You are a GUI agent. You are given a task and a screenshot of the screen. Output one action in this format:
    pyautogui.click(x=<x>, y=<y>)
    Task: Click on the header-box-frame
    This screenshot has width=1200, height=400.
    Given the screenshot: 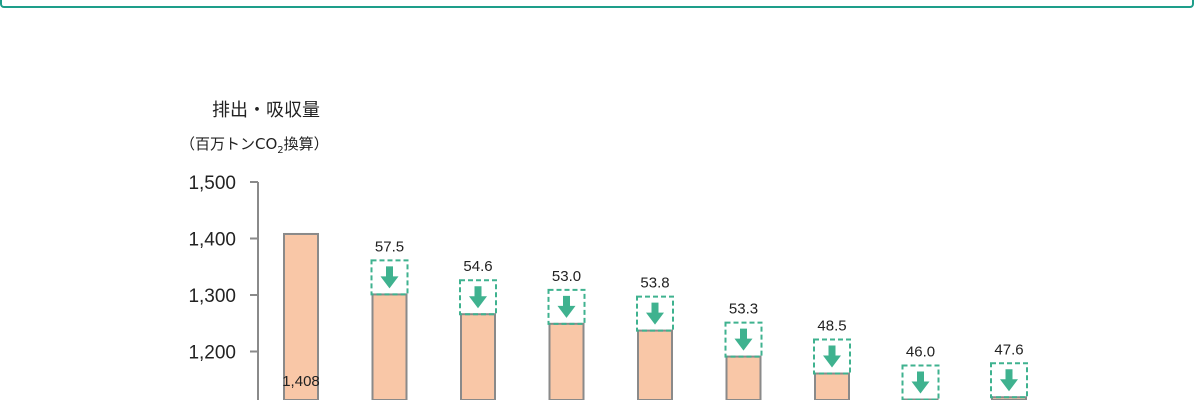 What is the action you would take?
    pyautogui.click(x=597, y=4)
    